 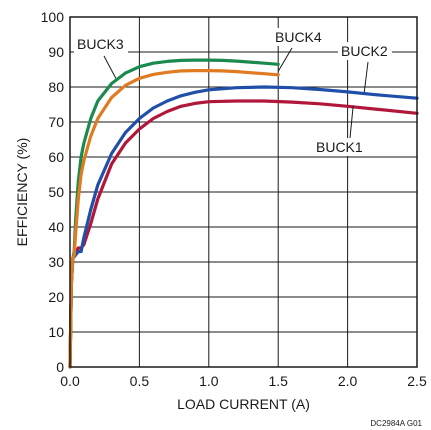 What do you see at coordinates (396, 423) in the screenshot?
I see `figure-code: DC2984A G01` at bounding box center [396, 423].